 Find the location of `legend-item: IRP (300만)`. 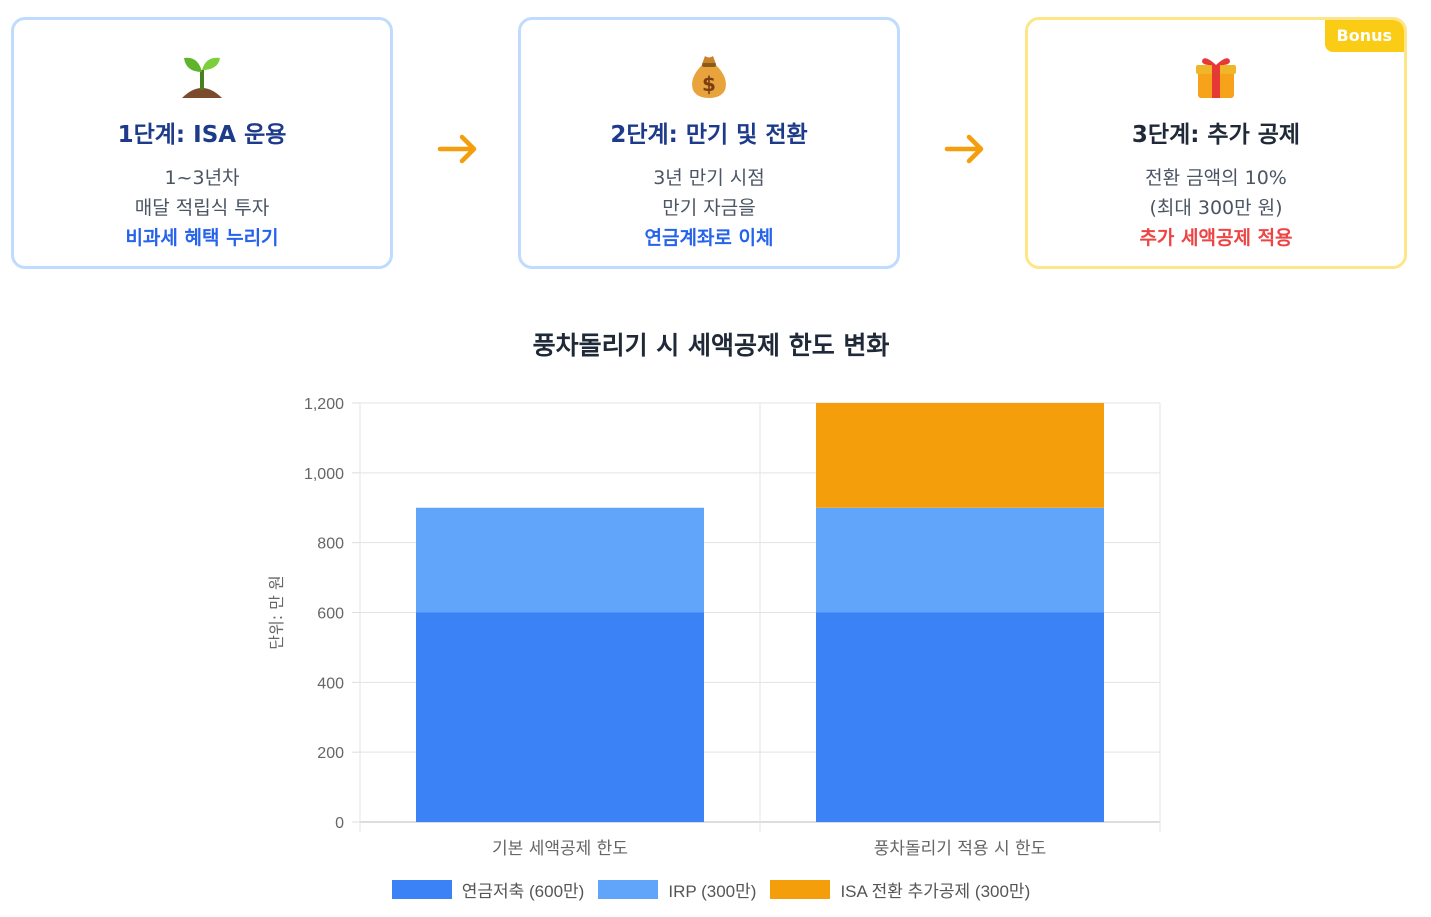

legend-item: IRP (300만) is located at coordinates (677, 889).